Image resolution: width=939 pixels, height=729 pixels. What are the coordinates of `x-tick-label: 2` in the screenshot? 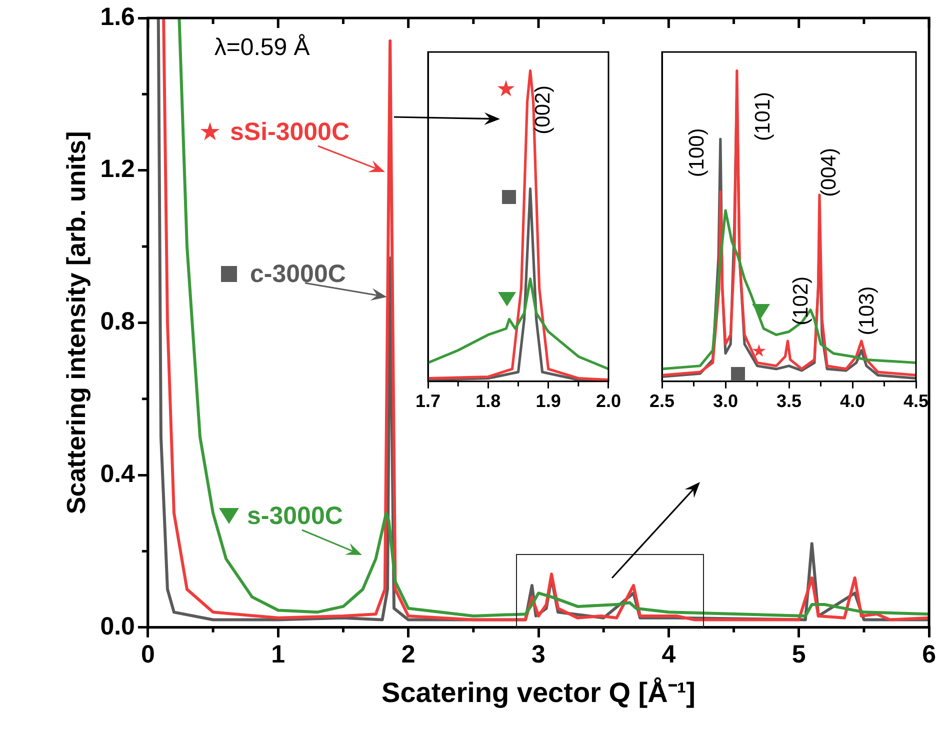 It's located at (408, 654).